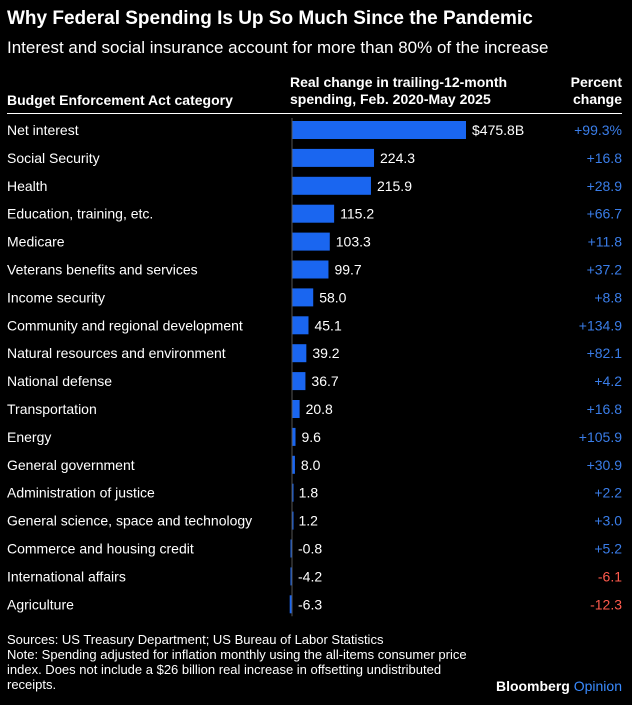 The height and width of the screenshot is (705, 632). I want to click on percent-label: +66.7, so click(605, 214).